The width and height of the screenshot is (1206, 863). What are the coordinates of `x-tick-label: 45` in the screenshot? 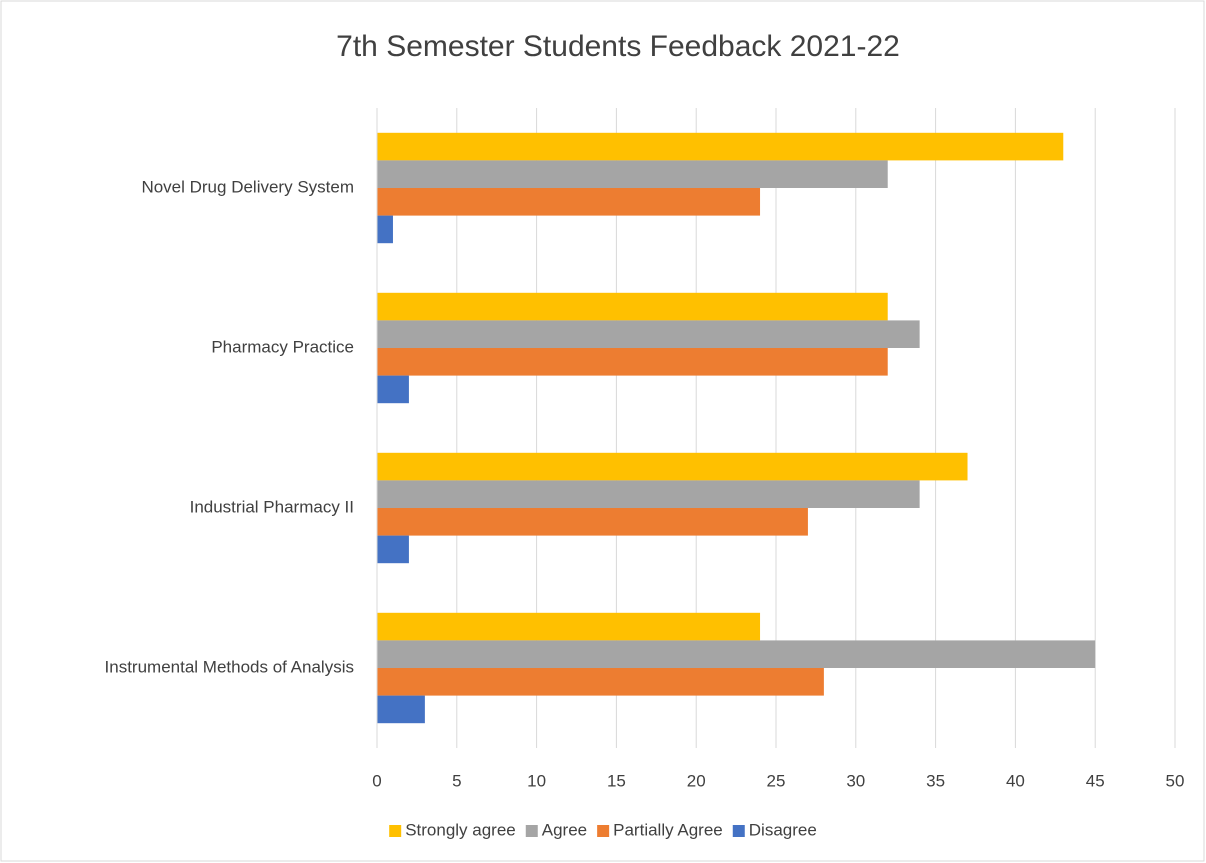 It's located at (1095, 780).